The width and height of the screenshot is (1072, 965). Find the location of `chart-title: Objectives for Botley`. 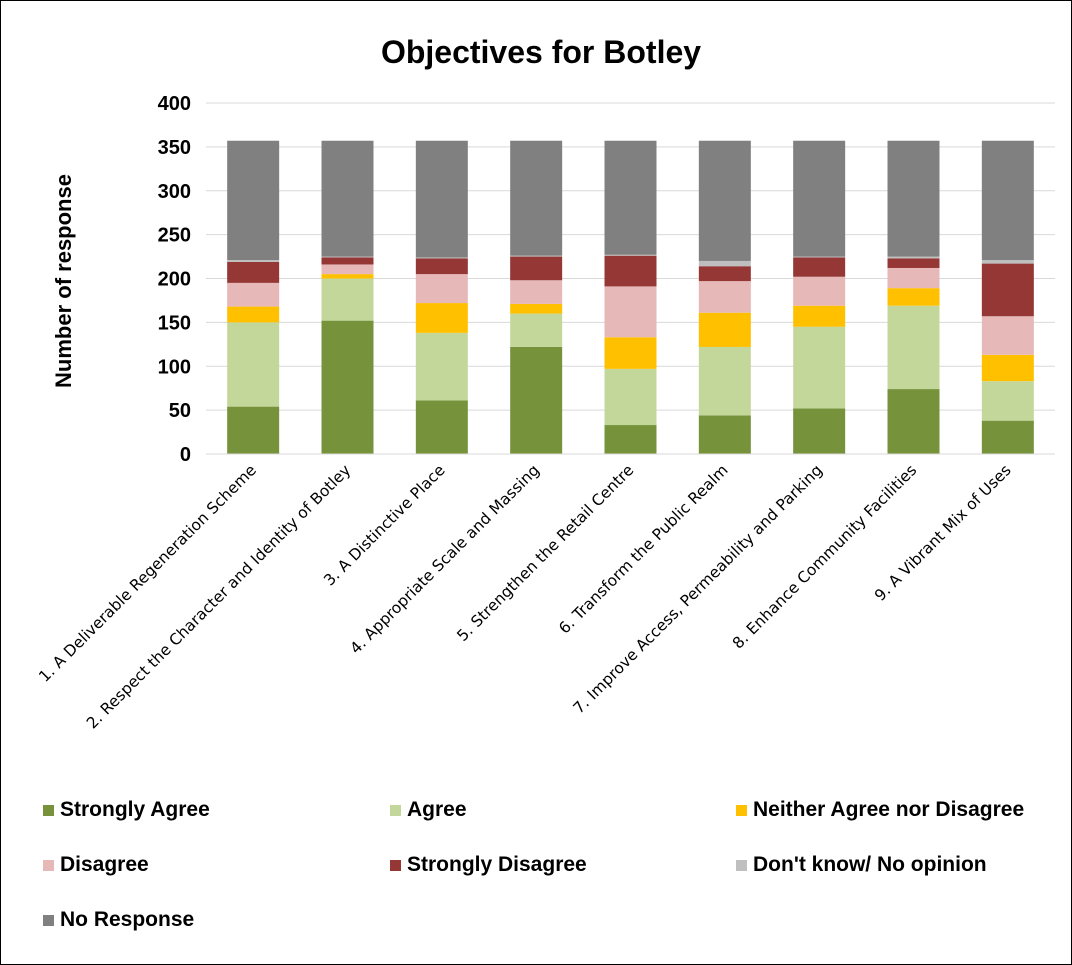

chart-title: Objectives for Botley is located at coordinates (541, 52).